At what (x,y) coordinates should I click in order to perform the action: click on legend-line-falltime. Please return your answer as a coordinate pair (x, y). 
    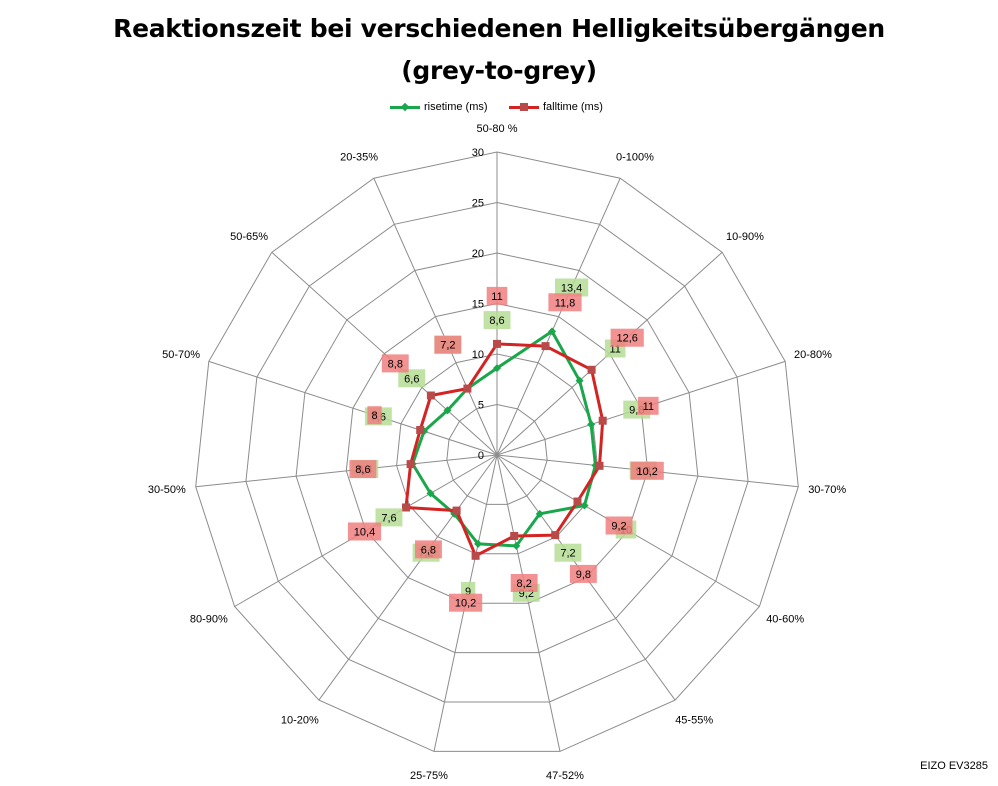
    Looking at the image, I should click on (524, 106).